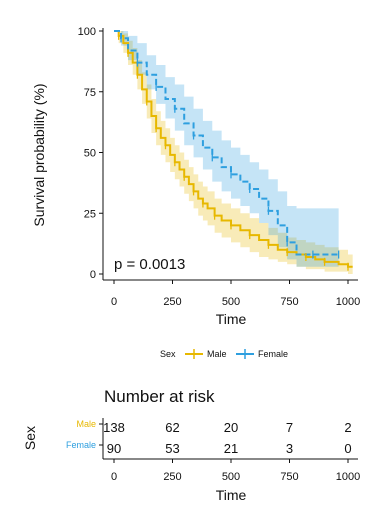 Image resolution: width=365 pixels, height=506 pixels. What do you see at coordinates (347, 448) in the screenshot?
I see `risk-count-female: 0` at bounding box center [347, 448].